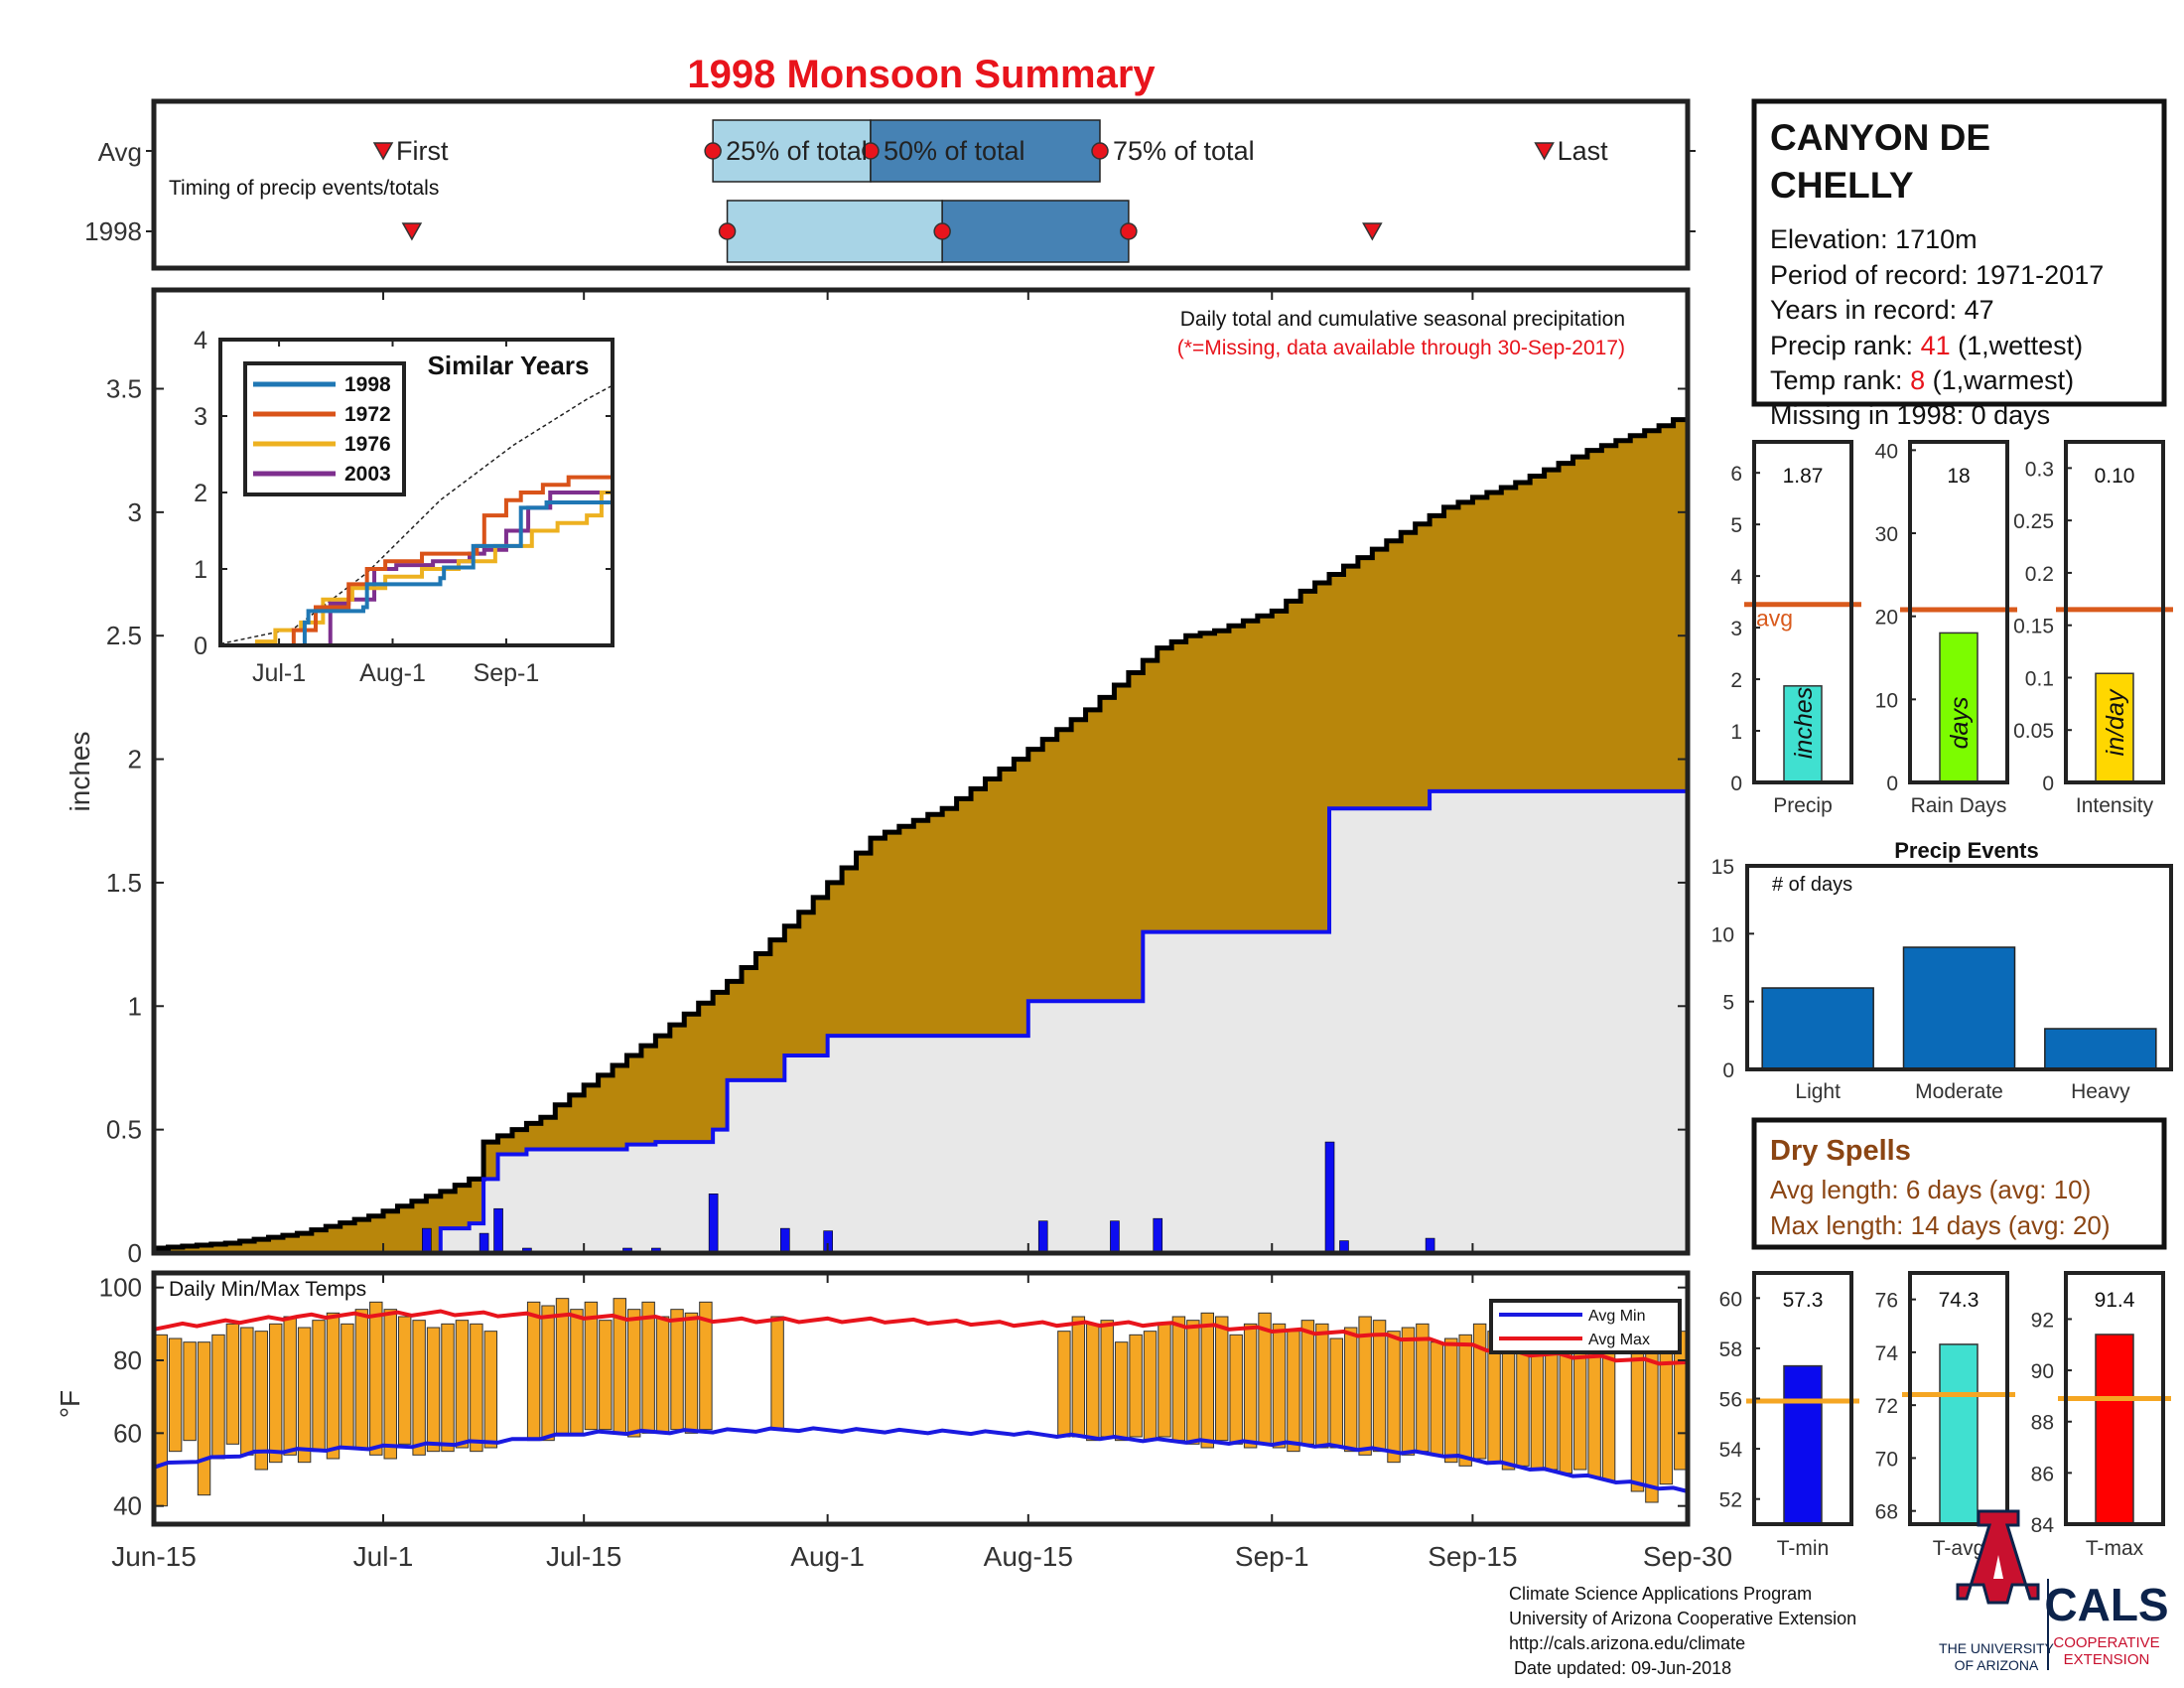 Image resolution: width=2184 pixels, height=1688 pixels. Describe the element at coordinates (2033, 731) in the screenshot. I see `stat-y-tick-label: 0.05` at that location.